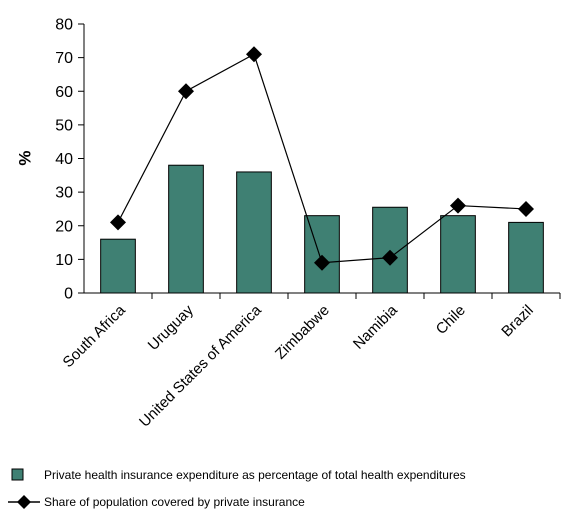 Image resolution: width=585 pixels, height=509 pixels. I want to click on y-tick-label: 10, so click(64, 260).